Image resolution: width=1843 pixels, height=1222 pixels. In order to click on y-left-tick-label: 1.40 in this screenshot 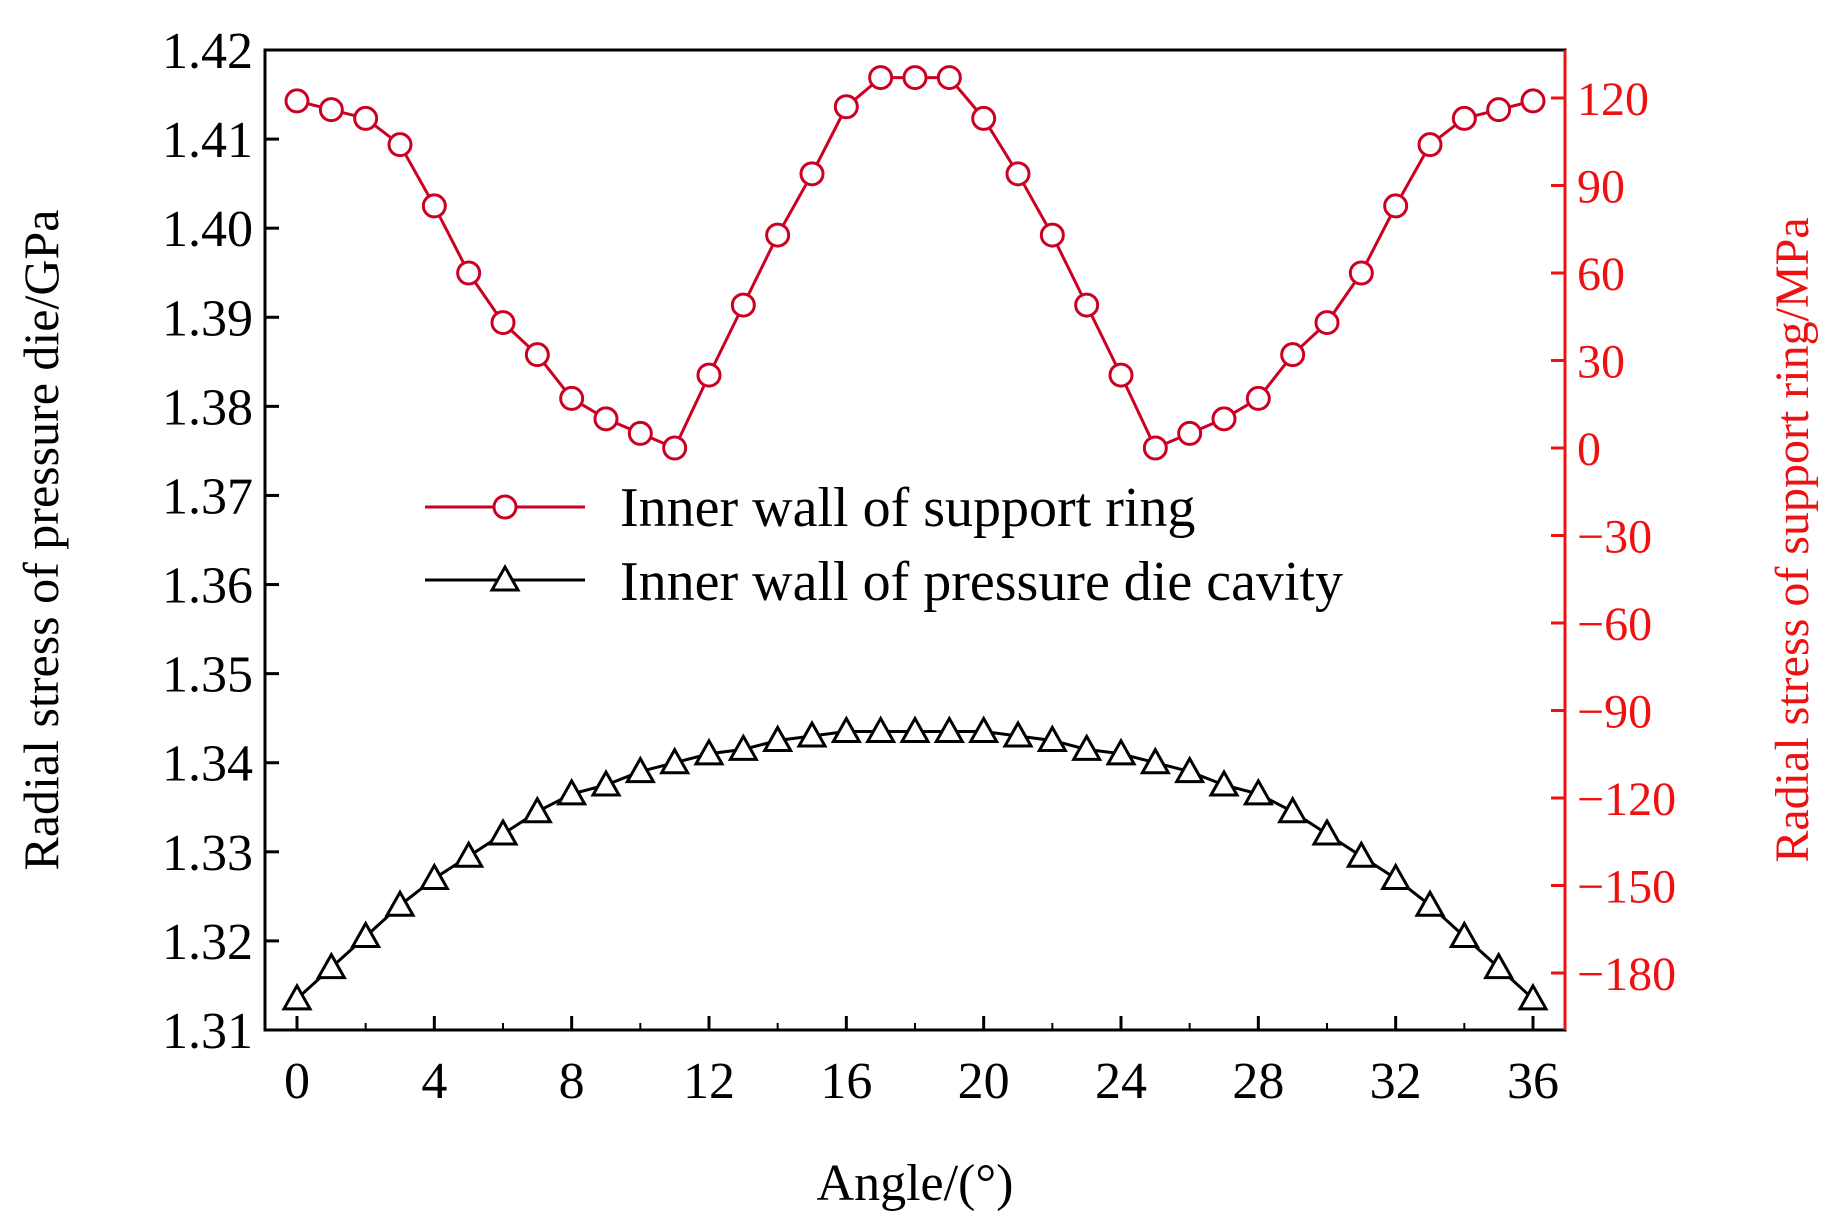, I will do `click(207, 229)`.